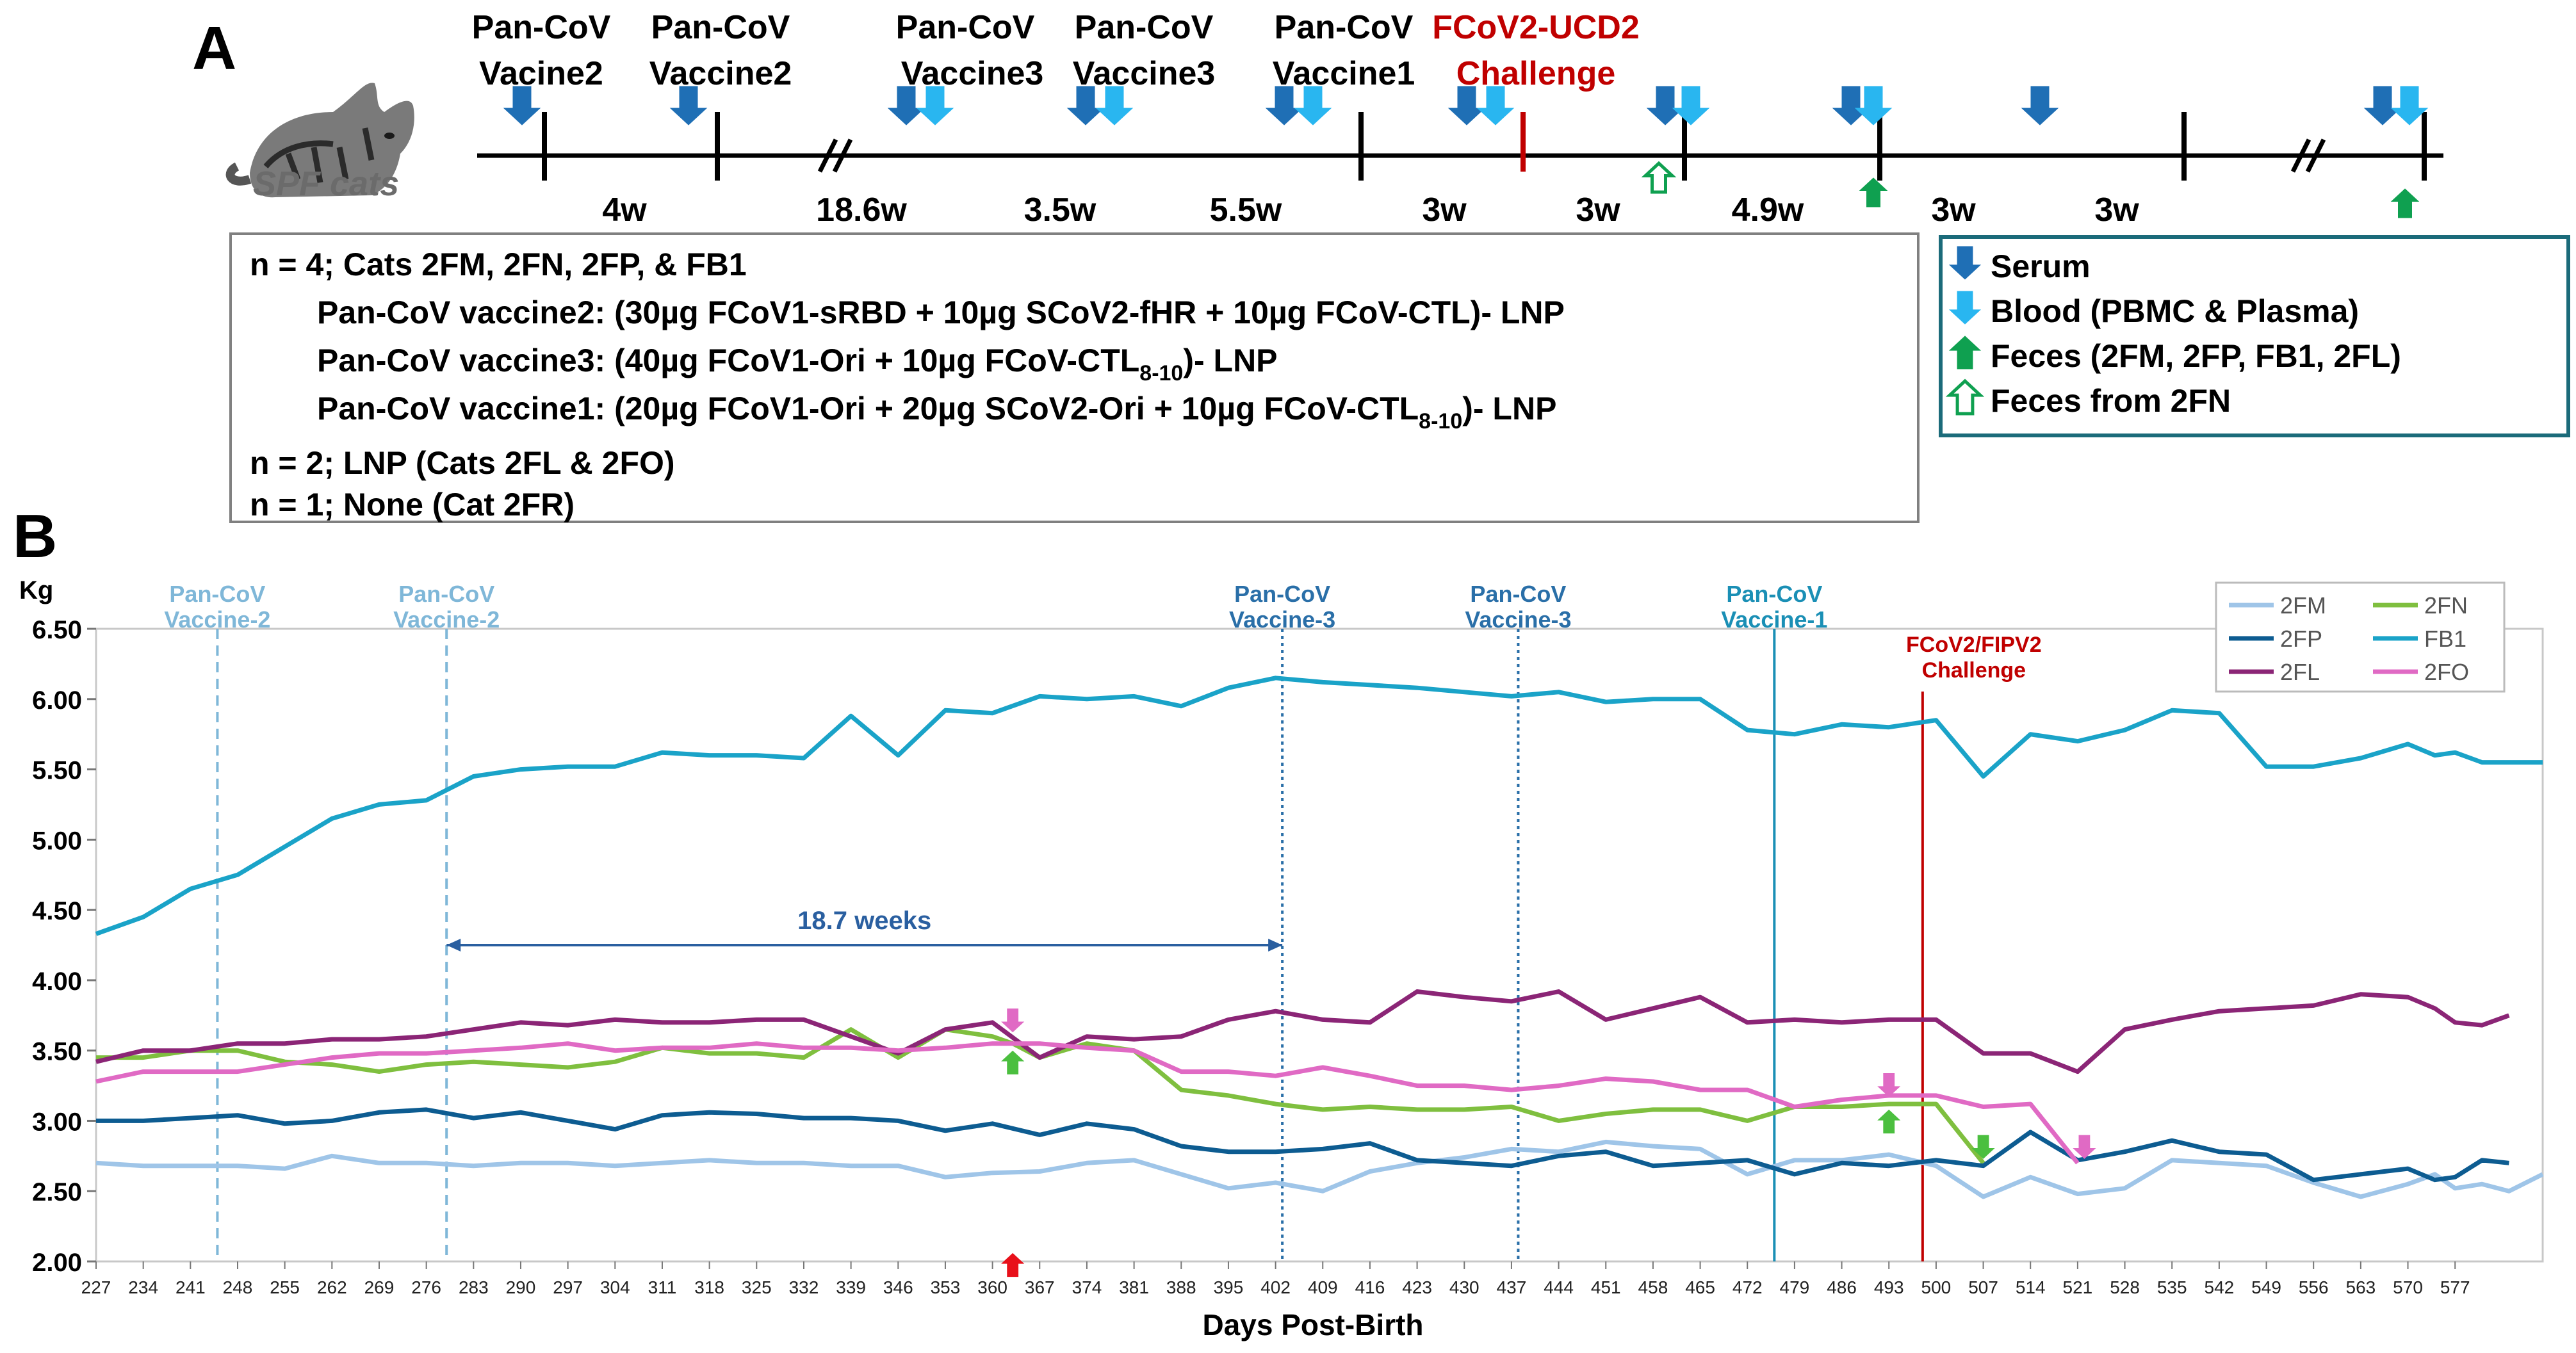 The height and width of the screenshot is (1353, 2576). What do you see at coordinates (2266, 1287) in the screenshot?
I see `x-tick-label: 549` at bounding box center [2266, 1287].